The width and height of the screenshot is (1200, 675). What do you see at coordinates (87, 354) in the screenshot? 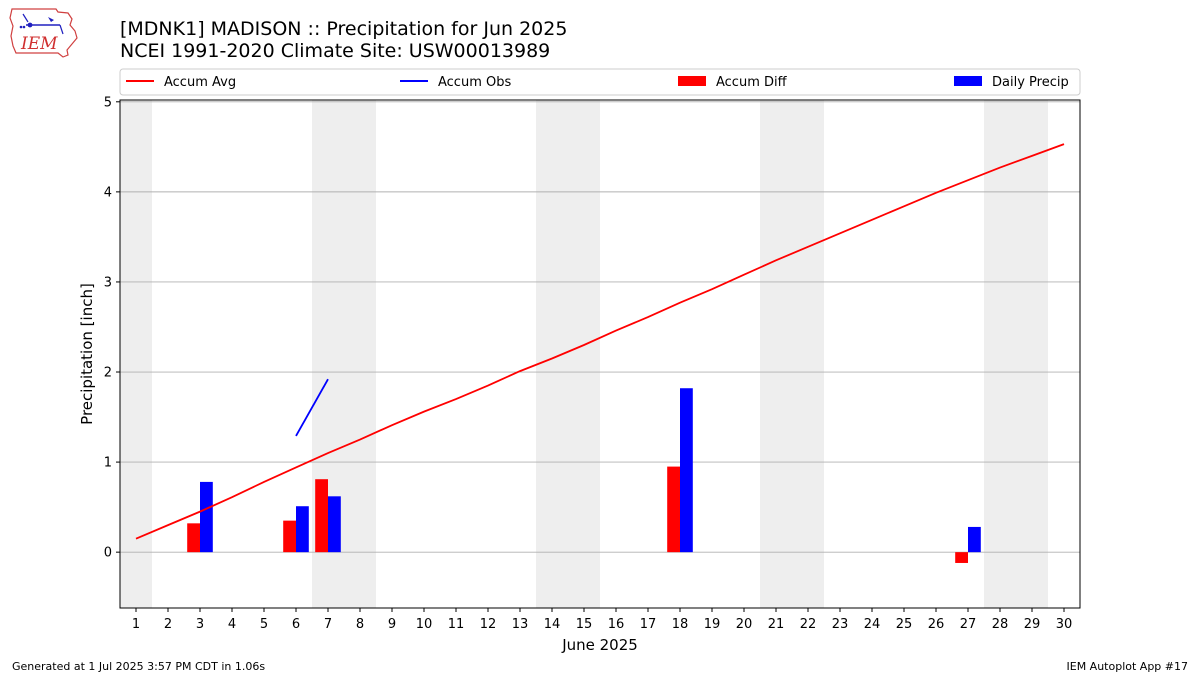
I see `y-axis-label: Precipitation [inch]` at bounding box center [87, 354].